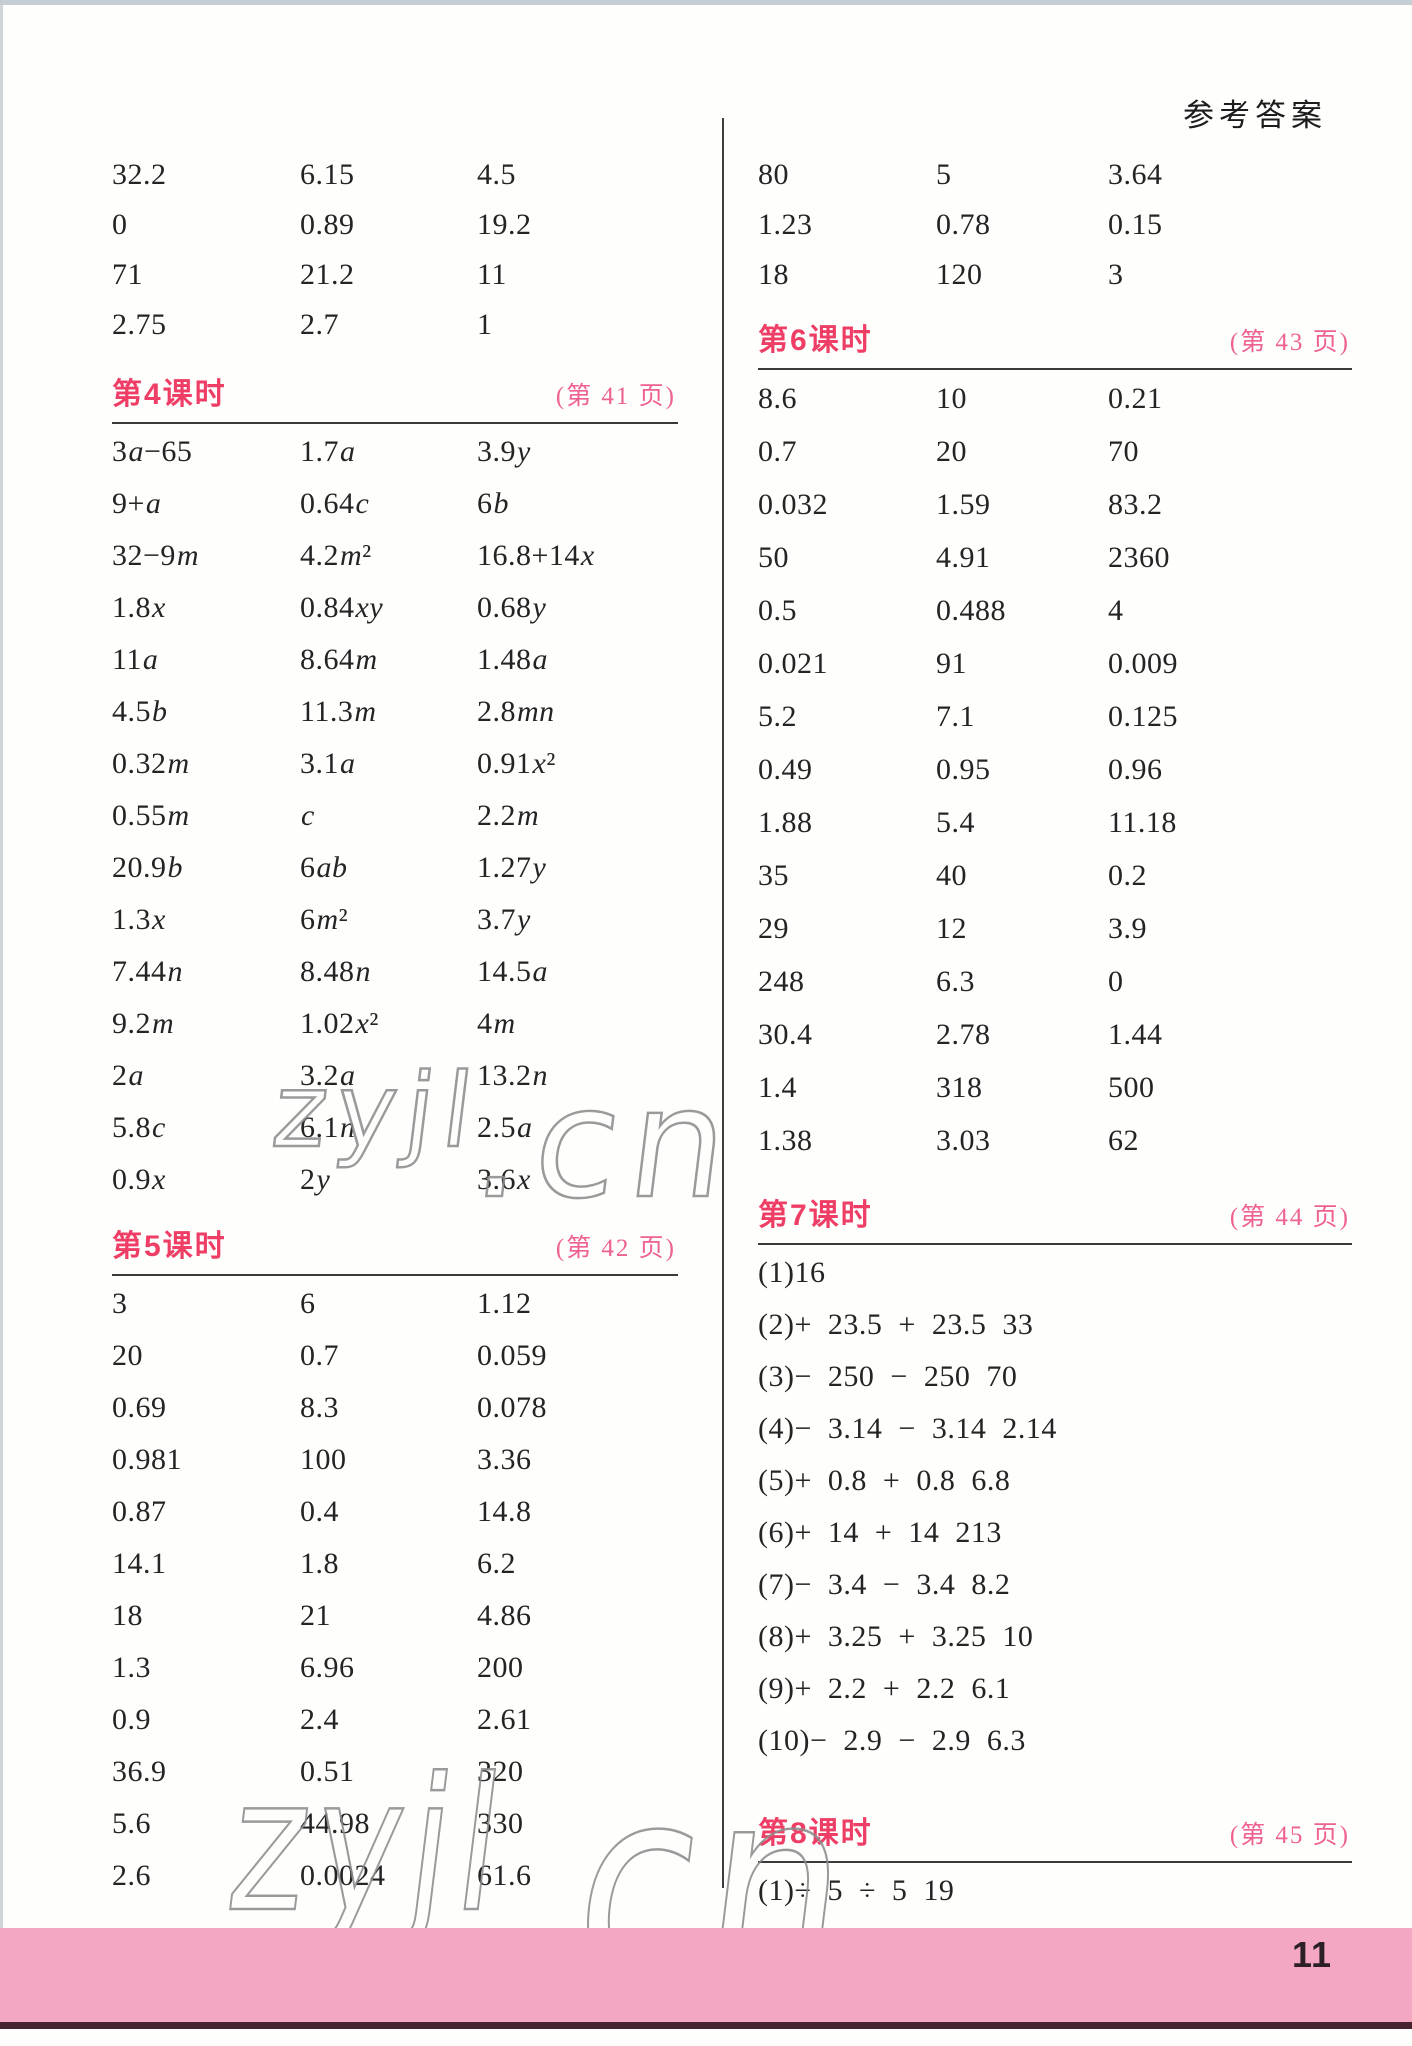 The image size is (1412, 2046). Describe the element at coordinates (1055, 663) in the screenshot. I see `answer-row: 0.021 91 0.009` at that location.